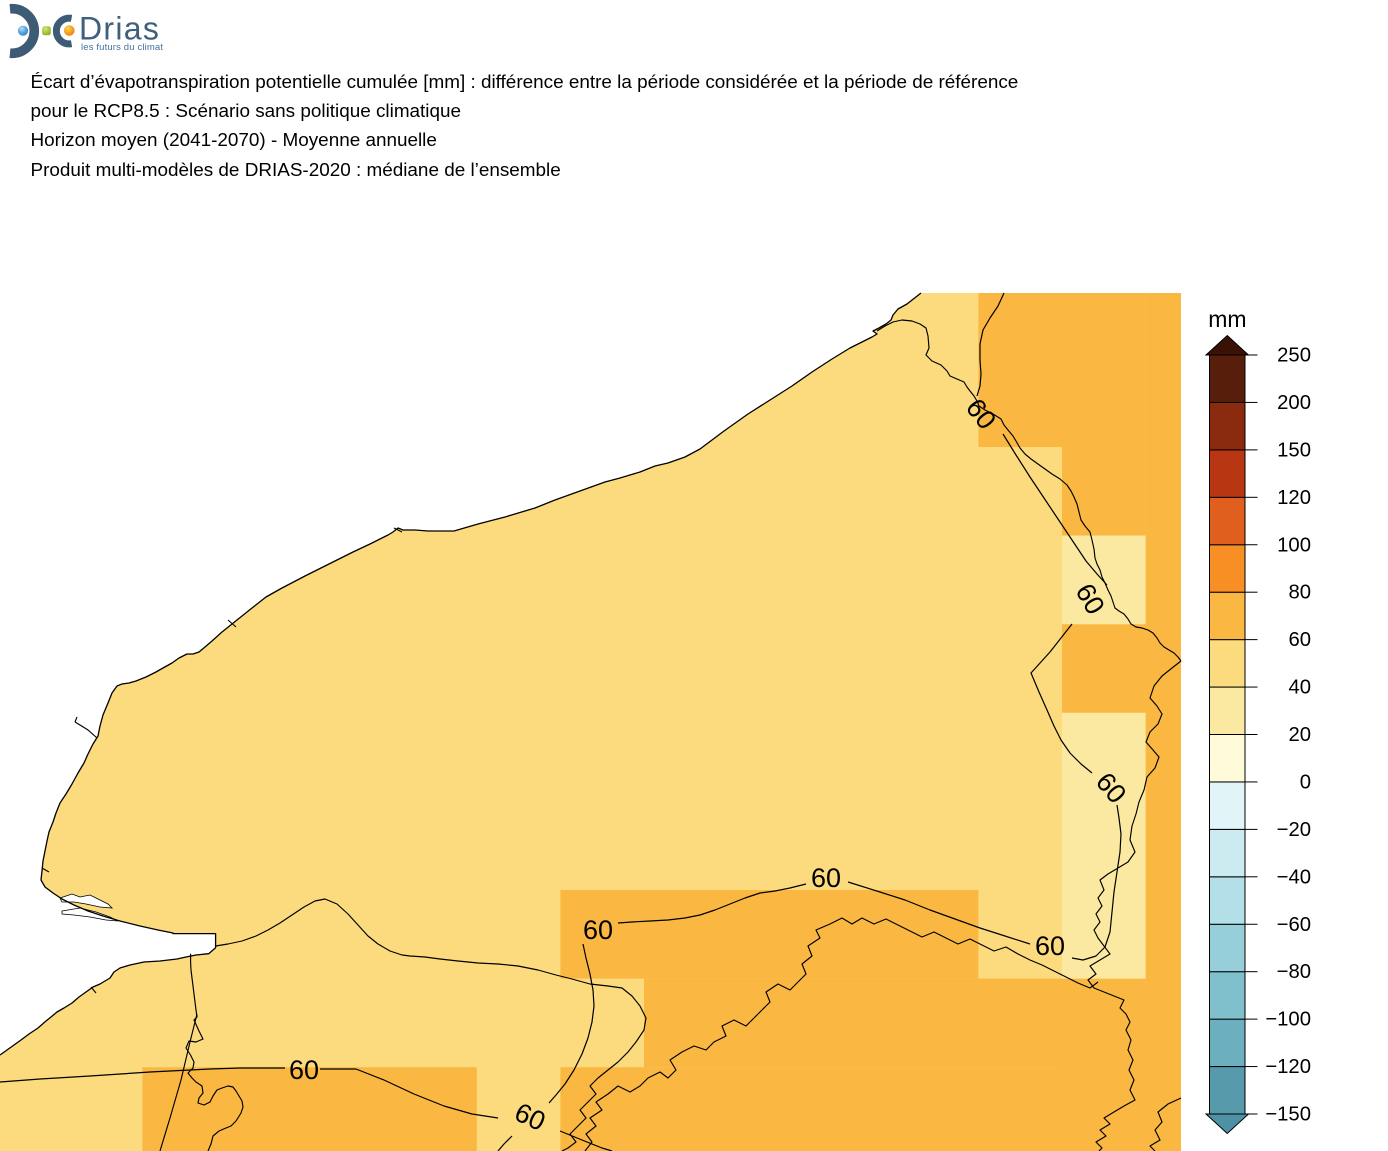  Describe the element at coordinates (1294, 450) in the screenshot. I see `svg-text: 150` at that location.